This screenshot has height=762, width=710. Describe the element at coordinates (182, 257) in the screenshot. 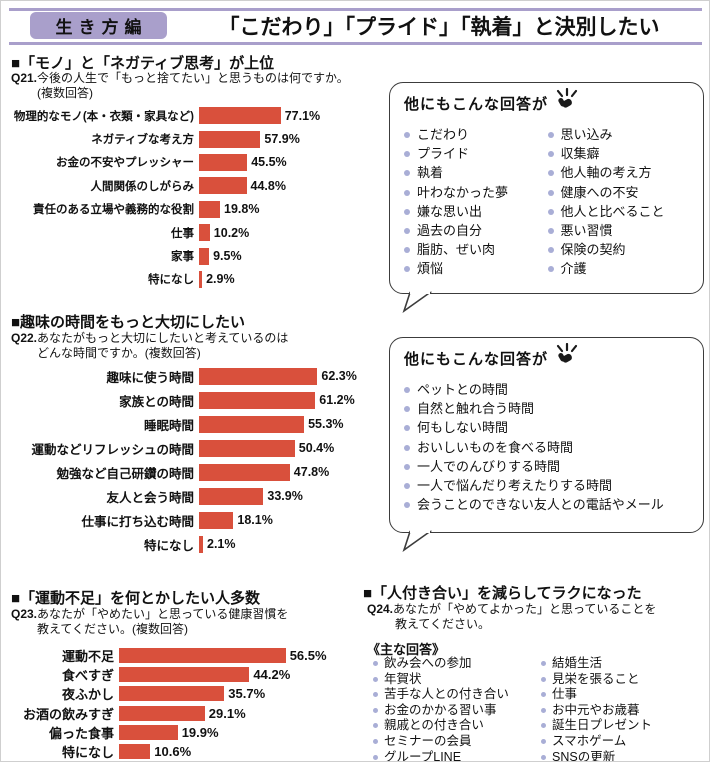

I see `bar-category-label: 家事` at that location.